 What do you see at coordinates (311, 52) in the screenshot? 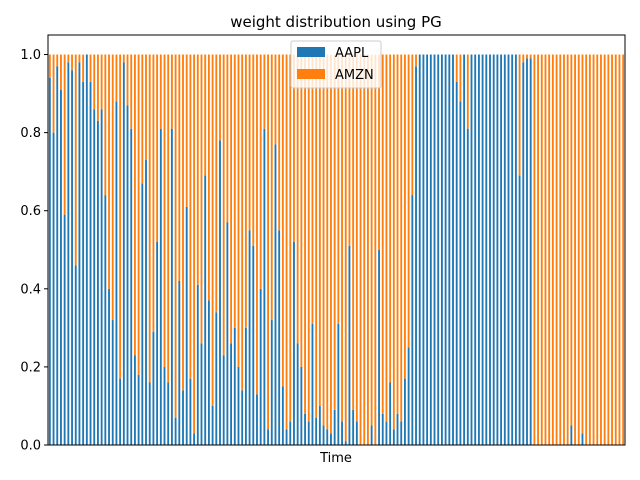
I see `legend-swatch-aapl` at bounding box center [311, 52].